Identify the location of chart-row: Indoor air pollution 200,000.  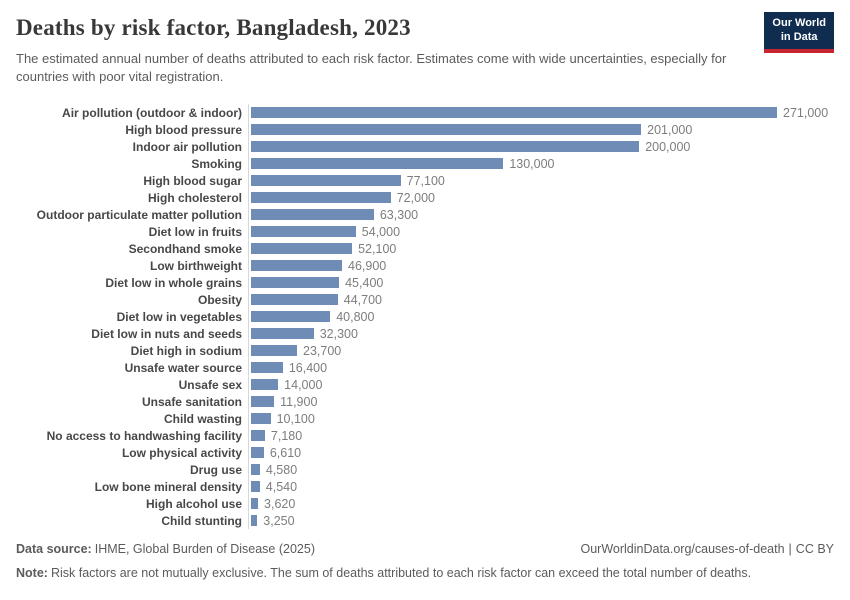
(425, 147).